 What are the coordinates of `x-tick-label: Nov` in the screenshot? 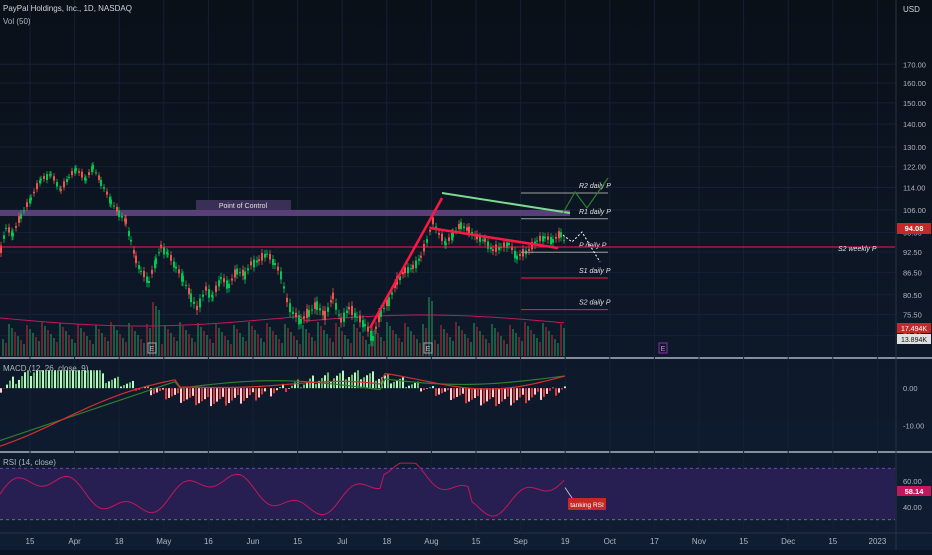 It's located at (699, 541).